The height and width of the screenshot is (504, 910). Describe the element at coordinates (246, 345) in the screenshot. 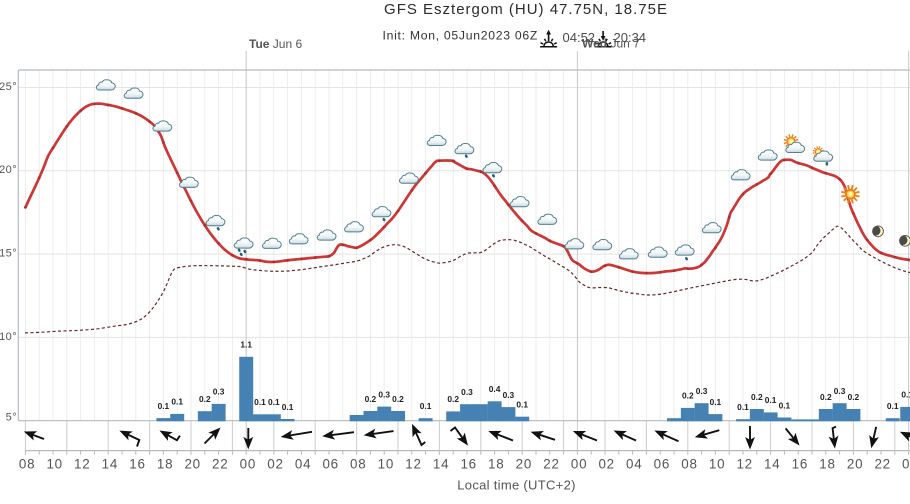

I see `svg-text: 1.1` at that location.